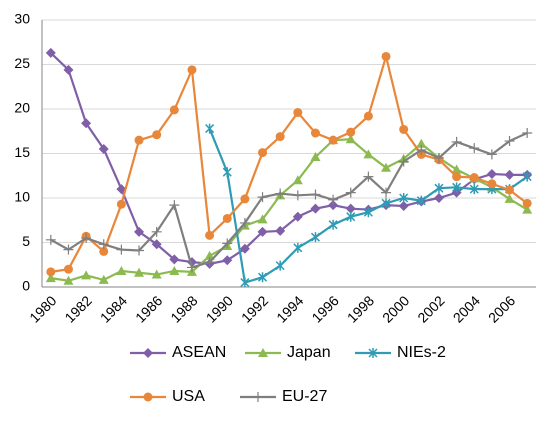 Image resolution: width=536 pixels, height=435 pixels. I want to click on x-tick-label: 1982, so click(78, 308).